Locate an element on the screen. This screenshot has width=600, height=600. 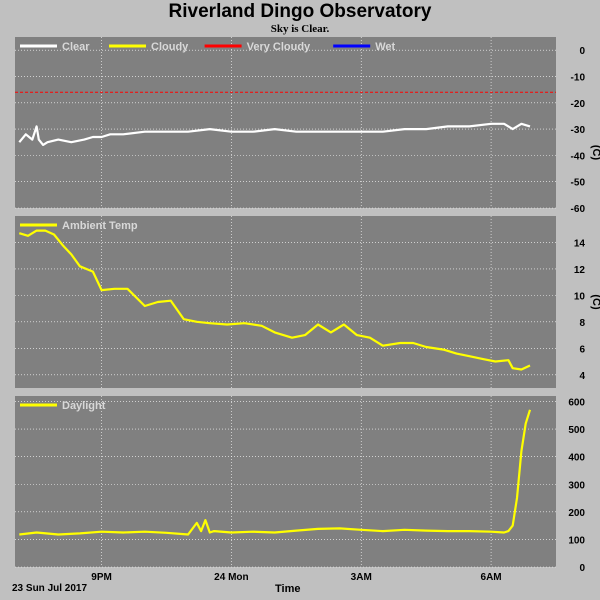
y-tick-label: 400 is located at coordinates (576, 458).